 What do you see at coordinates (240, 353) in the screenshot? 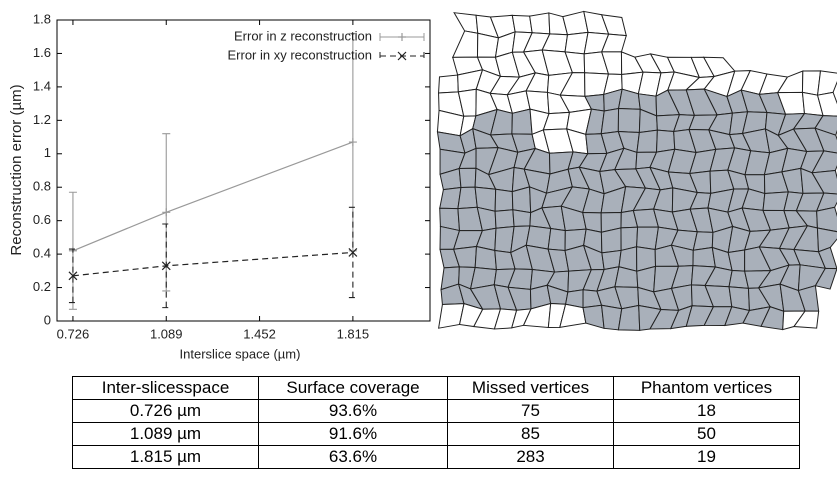
I see `x-axis-label: Interslice space (µm)` at bounding box center [240, 353].